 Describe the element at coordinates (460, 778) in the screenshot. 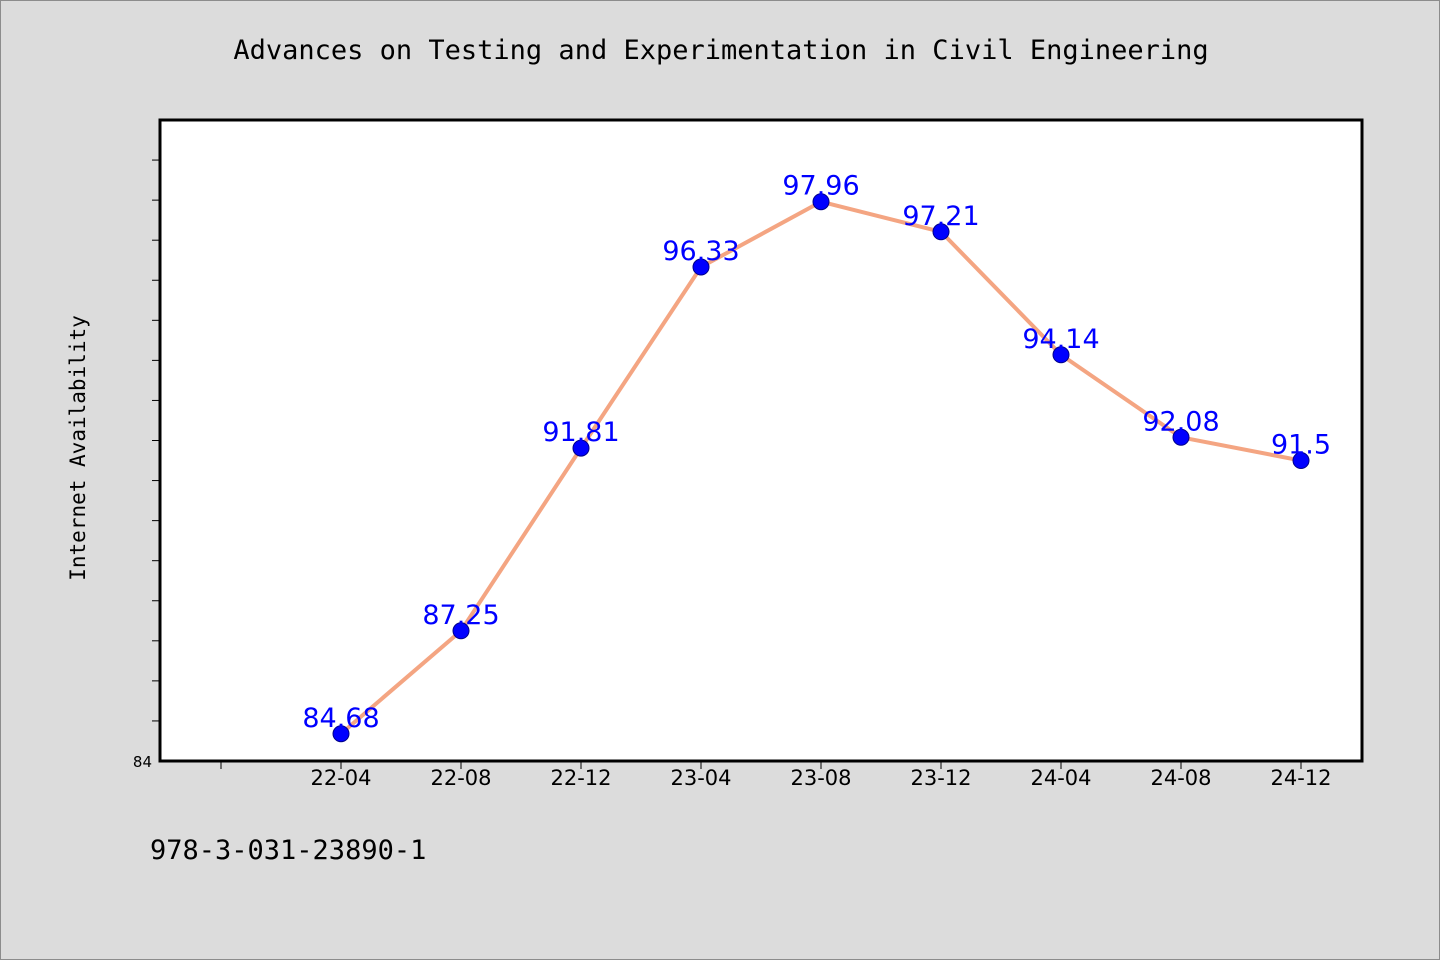

I see `x-tick-label: 22-08` at that location.